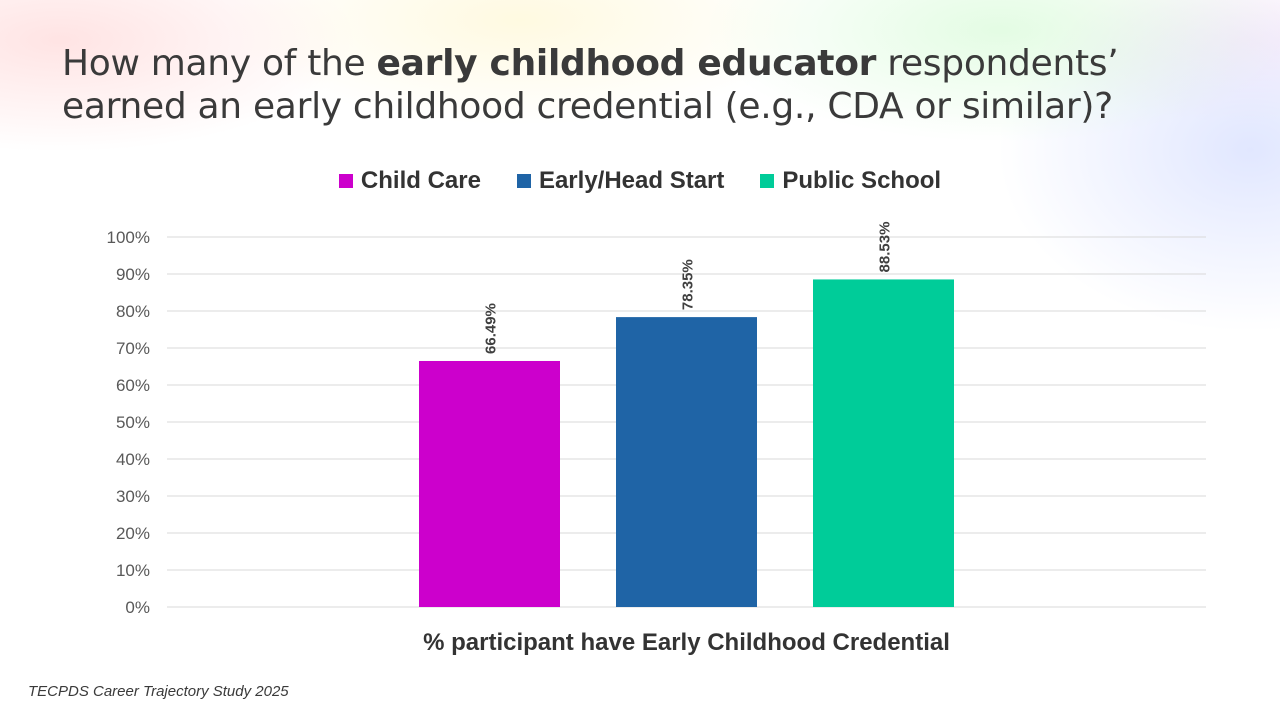 The height and width of the screenshot is (720, 1280). I want to click on y-tick-label: 80%, so click(133, 311).